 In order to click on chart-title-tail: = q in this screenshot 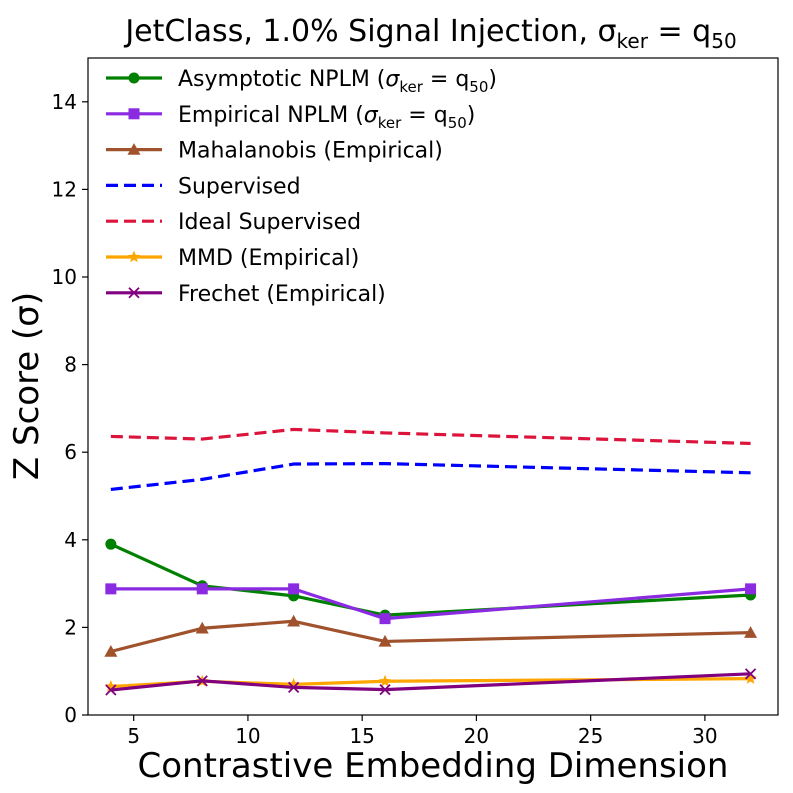, I will do `click(679, 31)`.